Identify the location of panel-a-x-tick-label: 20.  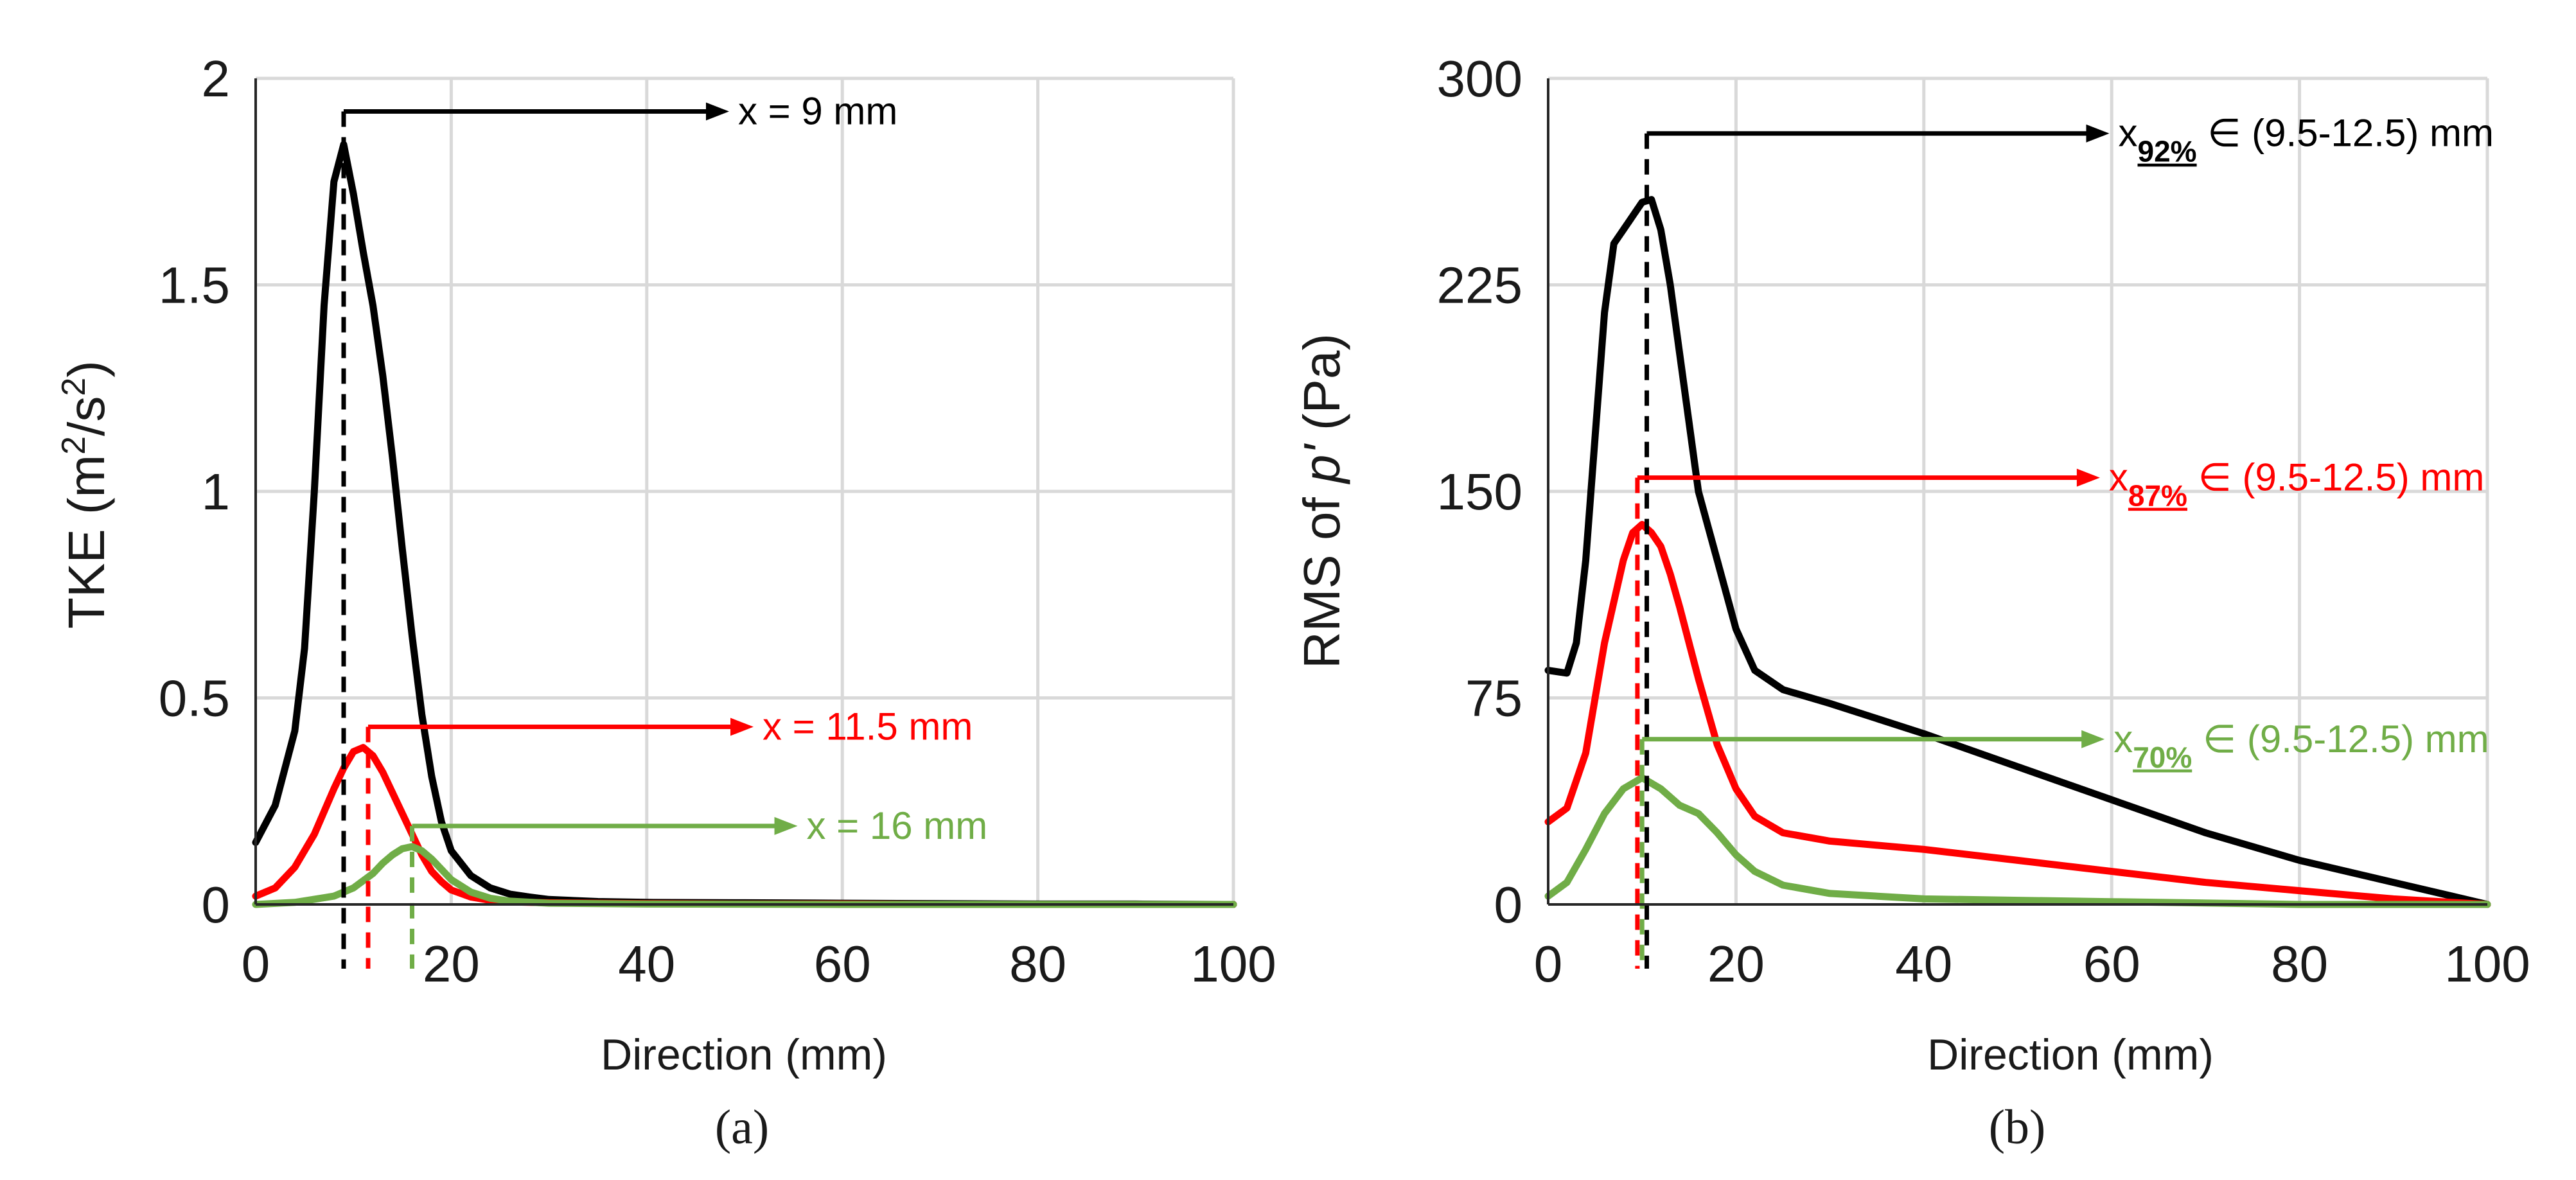
(451, 964).